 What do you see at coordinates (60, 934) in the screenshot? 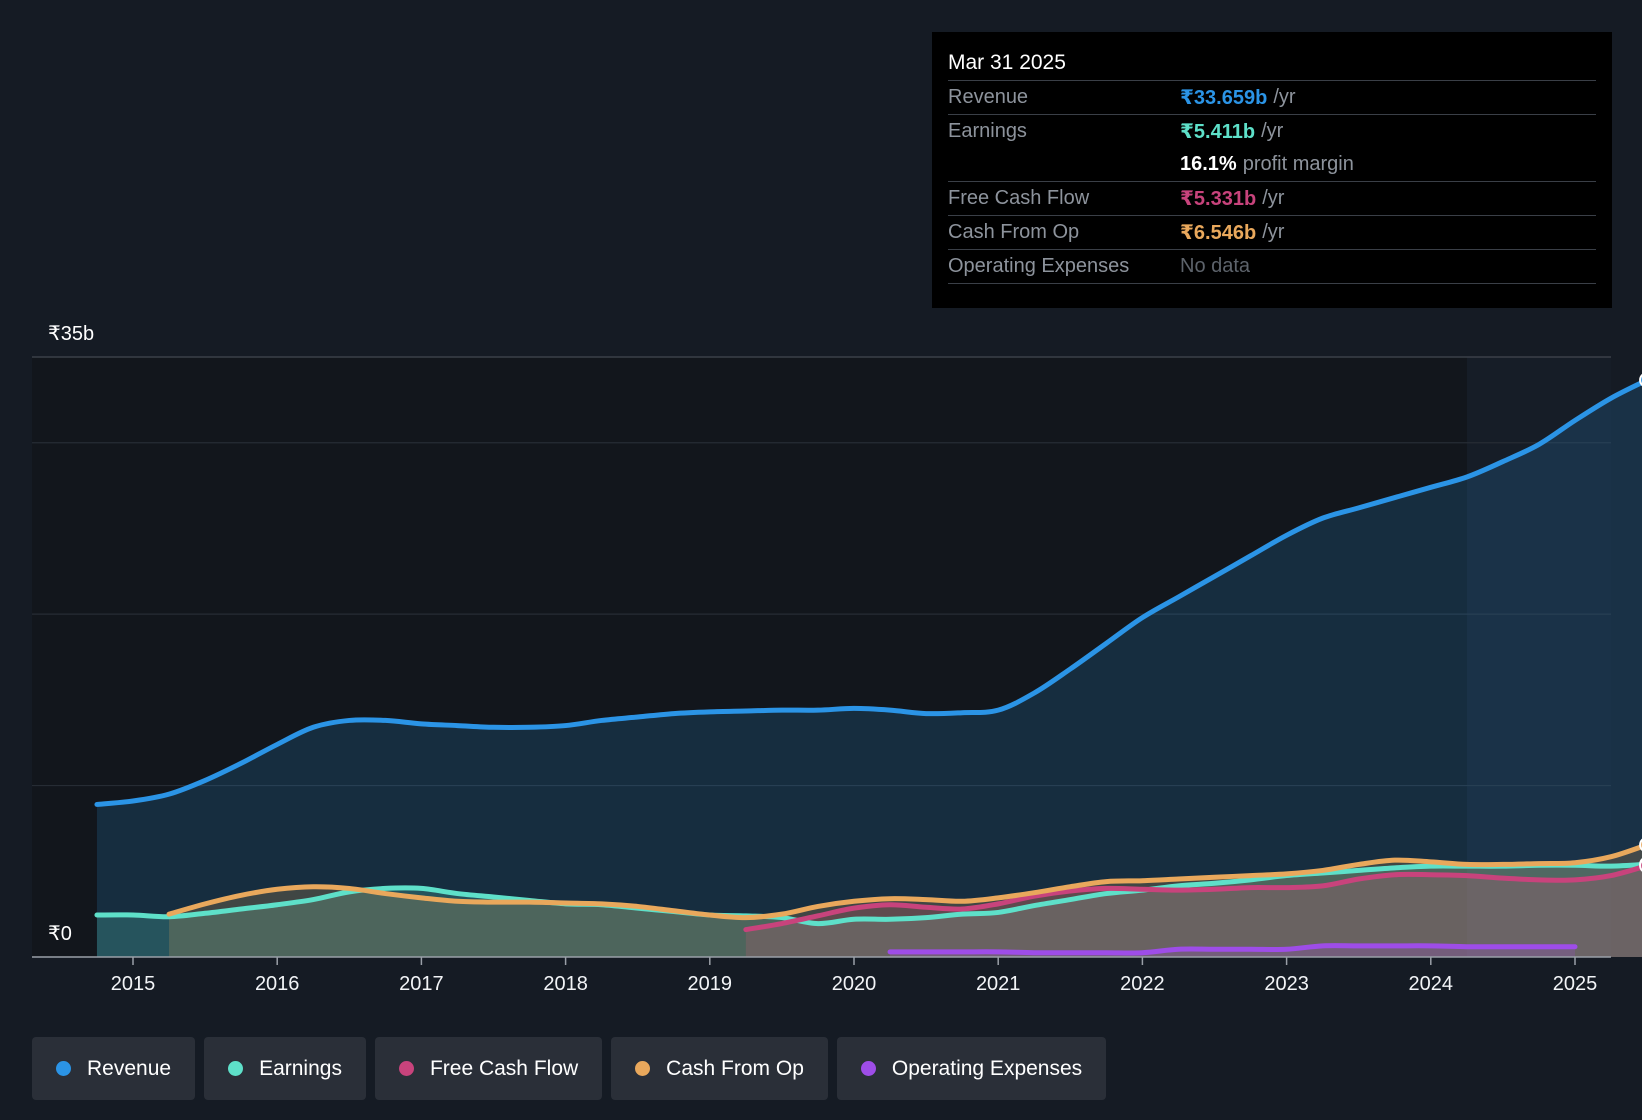
I see `y-axis-bottom-label: ₹0` at bounding box center [60, 934].